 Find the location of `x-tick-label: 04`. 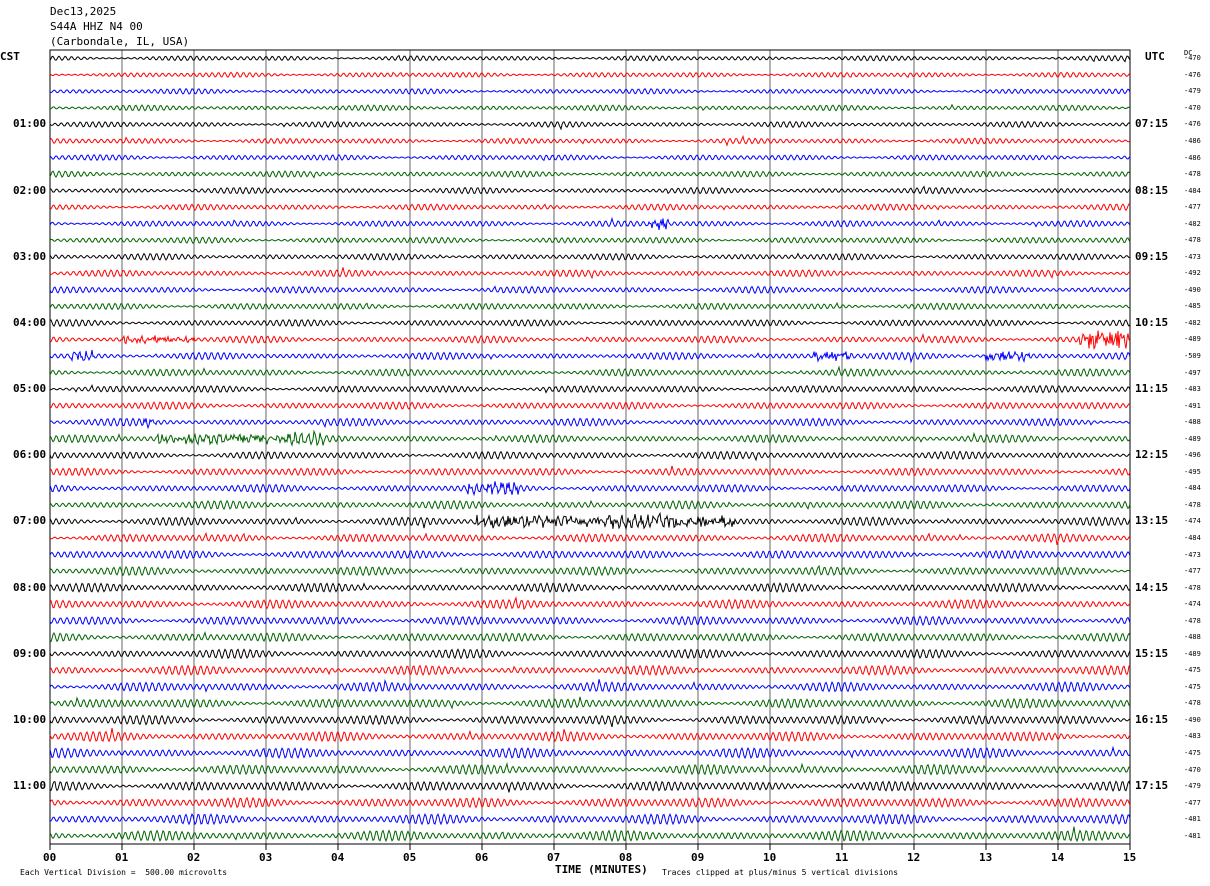

x-tick-label: 04 is located at coordinates (338, 857).